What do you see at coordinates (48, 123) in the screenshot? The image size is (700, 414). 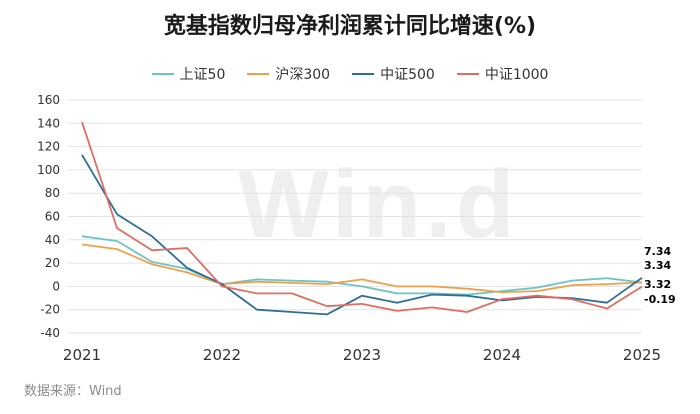 I see `y-tick-label: 140` at bounding box center [48, 123].